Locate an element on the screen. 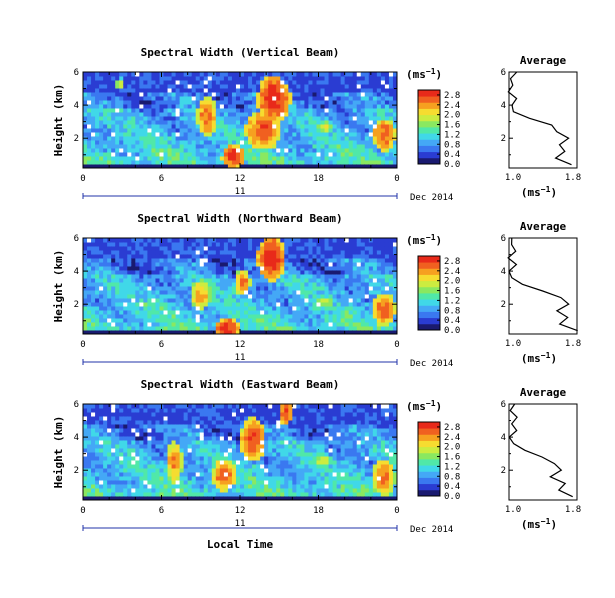  colorbar-swatch is located at coordinates (429, 118).